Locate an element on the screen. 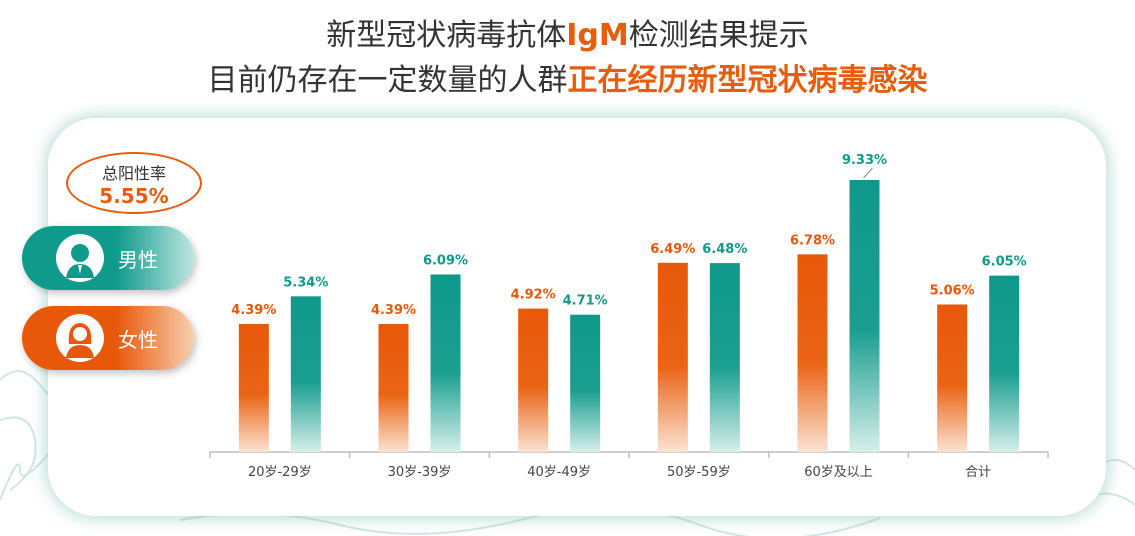  data-label: 6.48% is located at coordinates (724, 249).